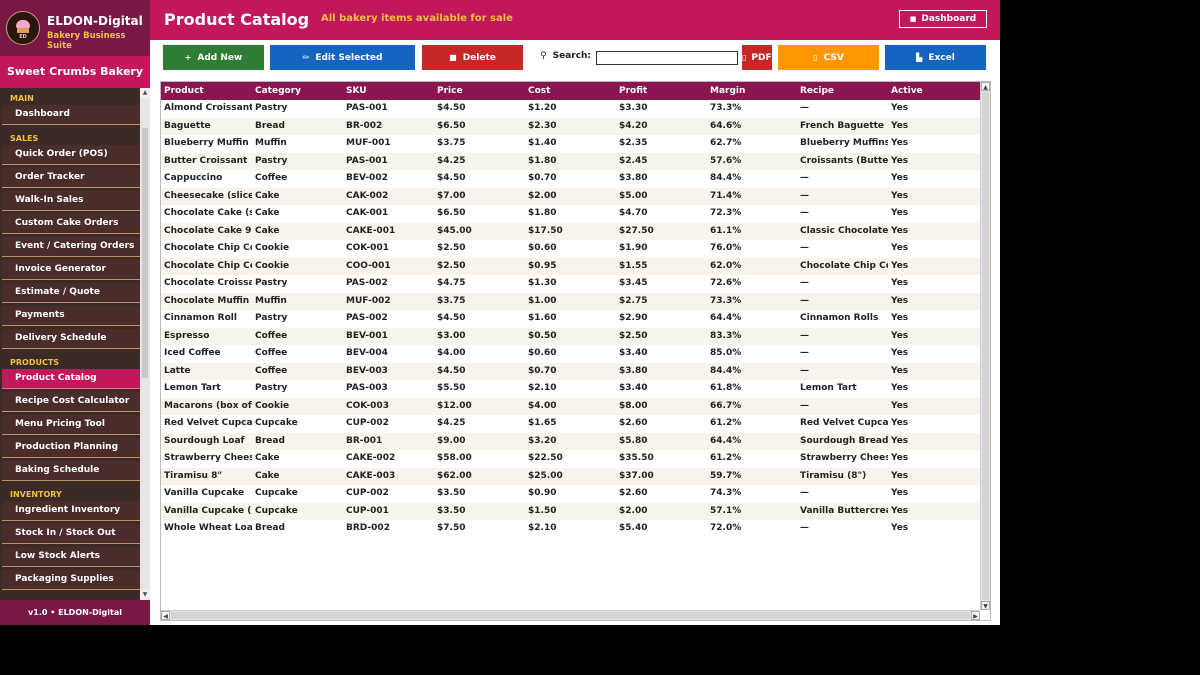  I want to click on excel-button: ▙ Excel, so click(935, 57).